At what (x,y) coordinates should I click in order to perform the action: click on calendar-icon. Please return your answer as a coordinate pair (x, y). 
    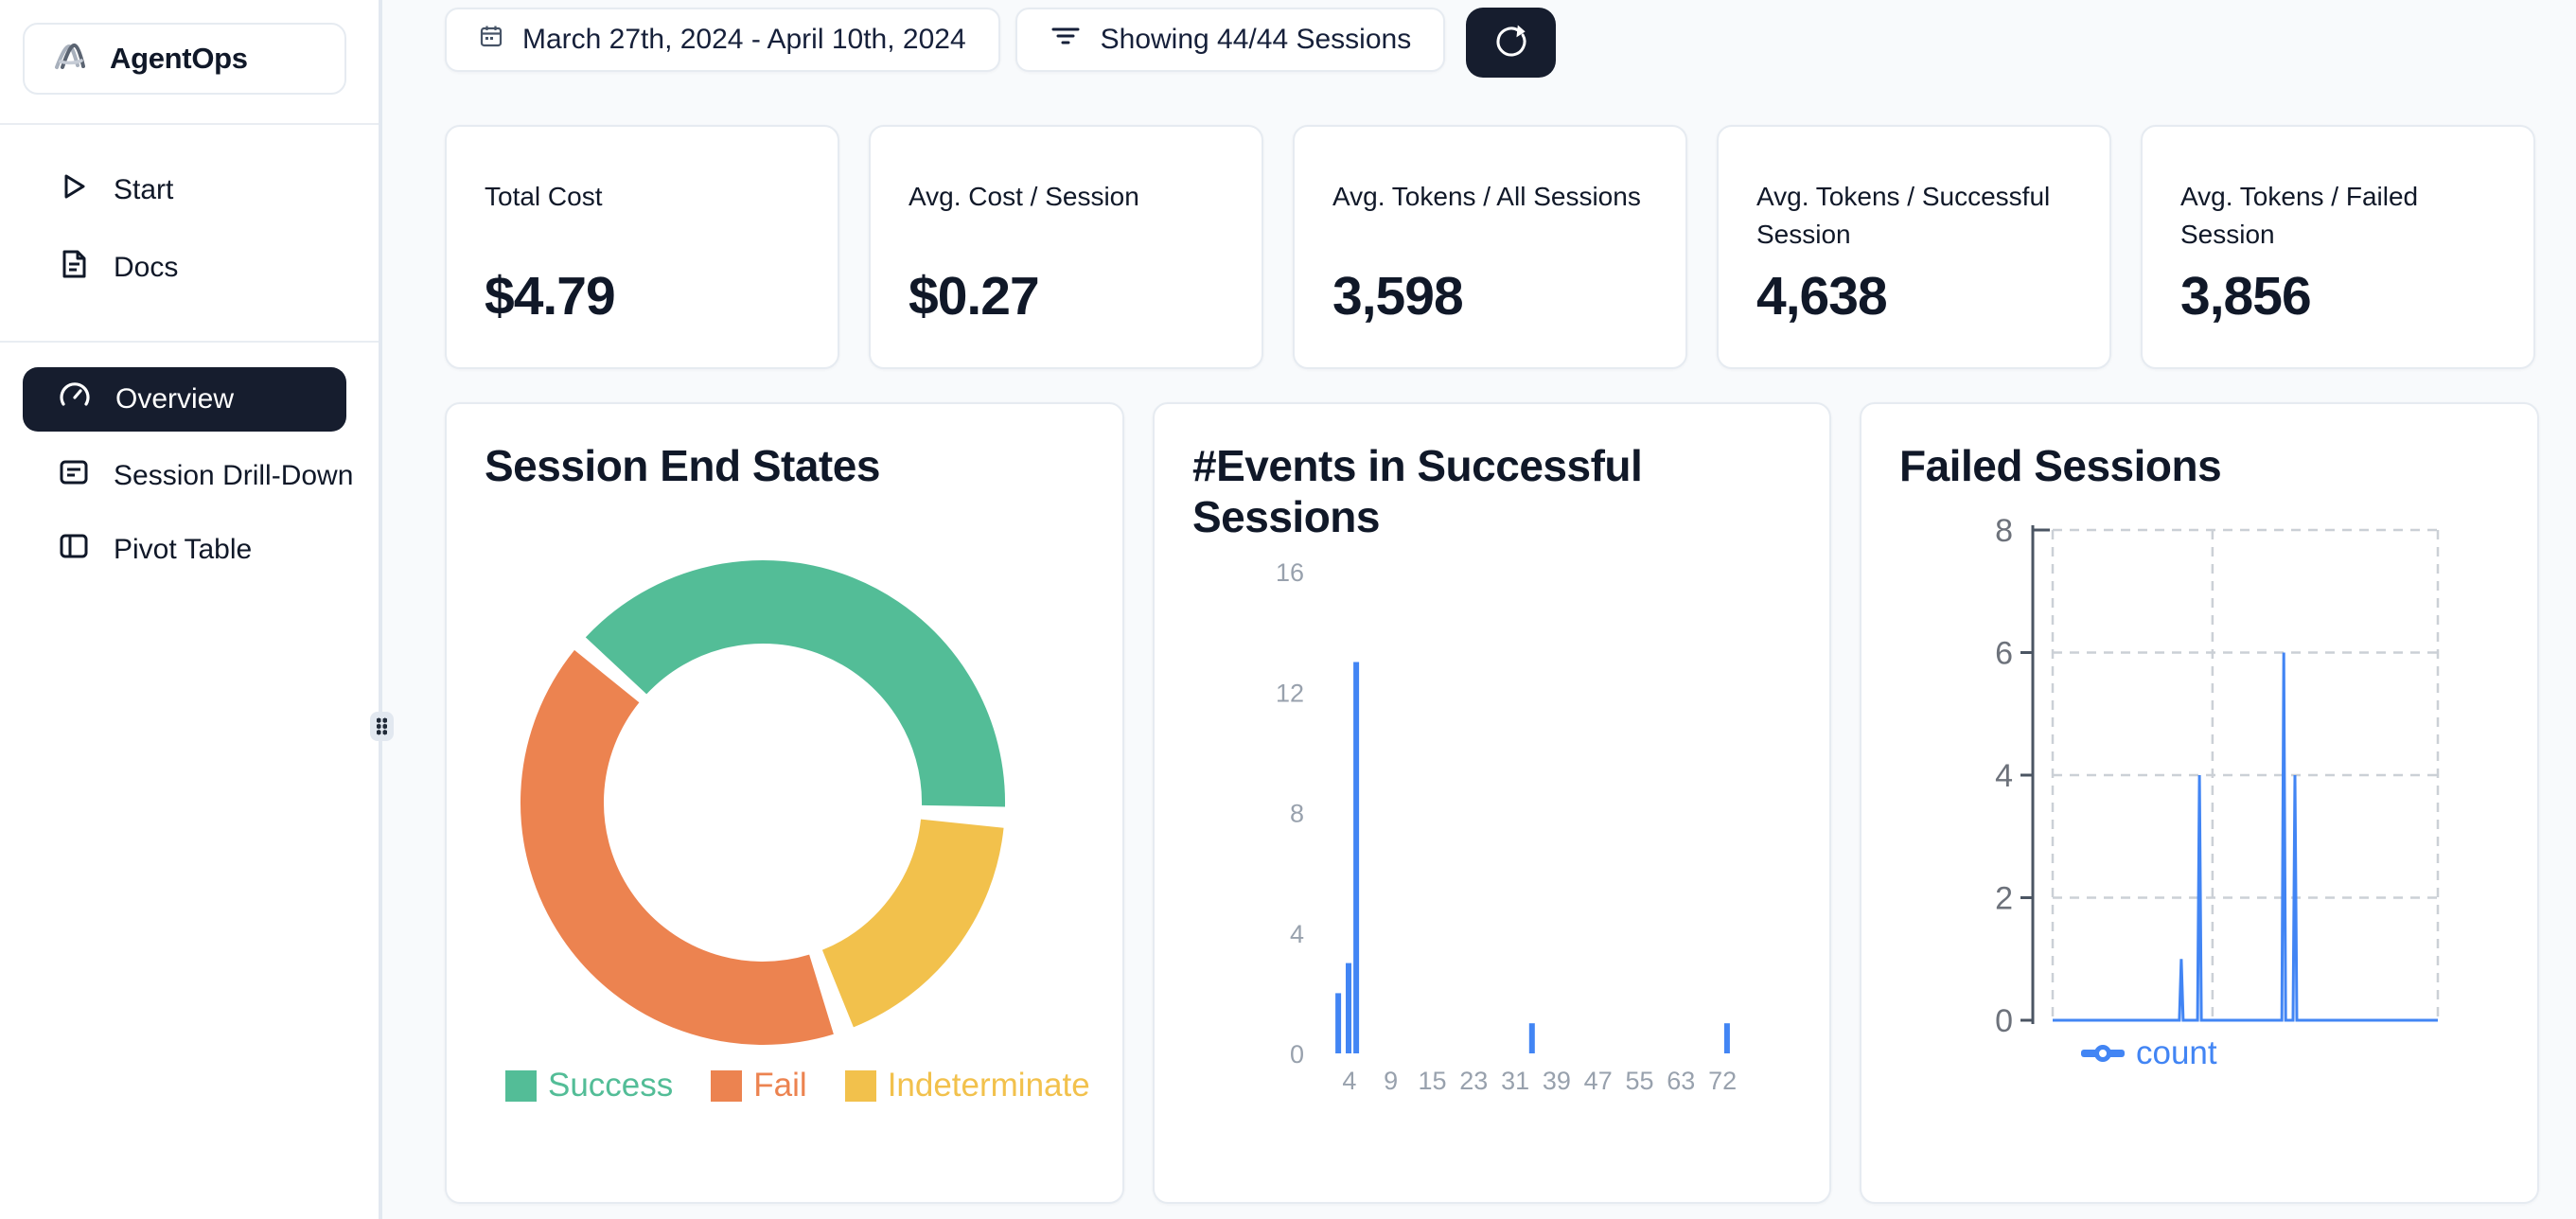
    Looking at the image, I should click on (491, 40).